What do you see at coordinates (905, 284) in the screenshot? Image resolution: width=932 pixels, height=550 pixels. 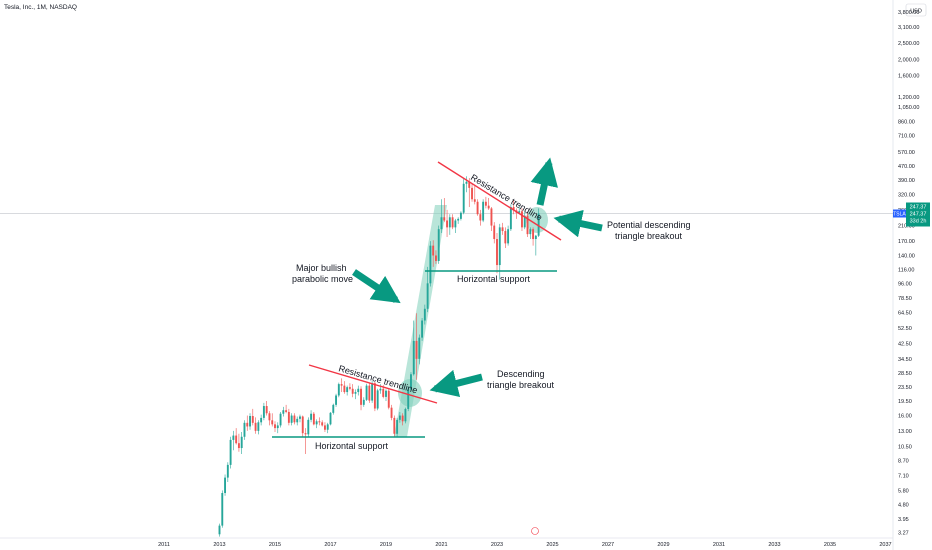 I see `y-tick-label: 96.00` at bounding box center [905, 284].